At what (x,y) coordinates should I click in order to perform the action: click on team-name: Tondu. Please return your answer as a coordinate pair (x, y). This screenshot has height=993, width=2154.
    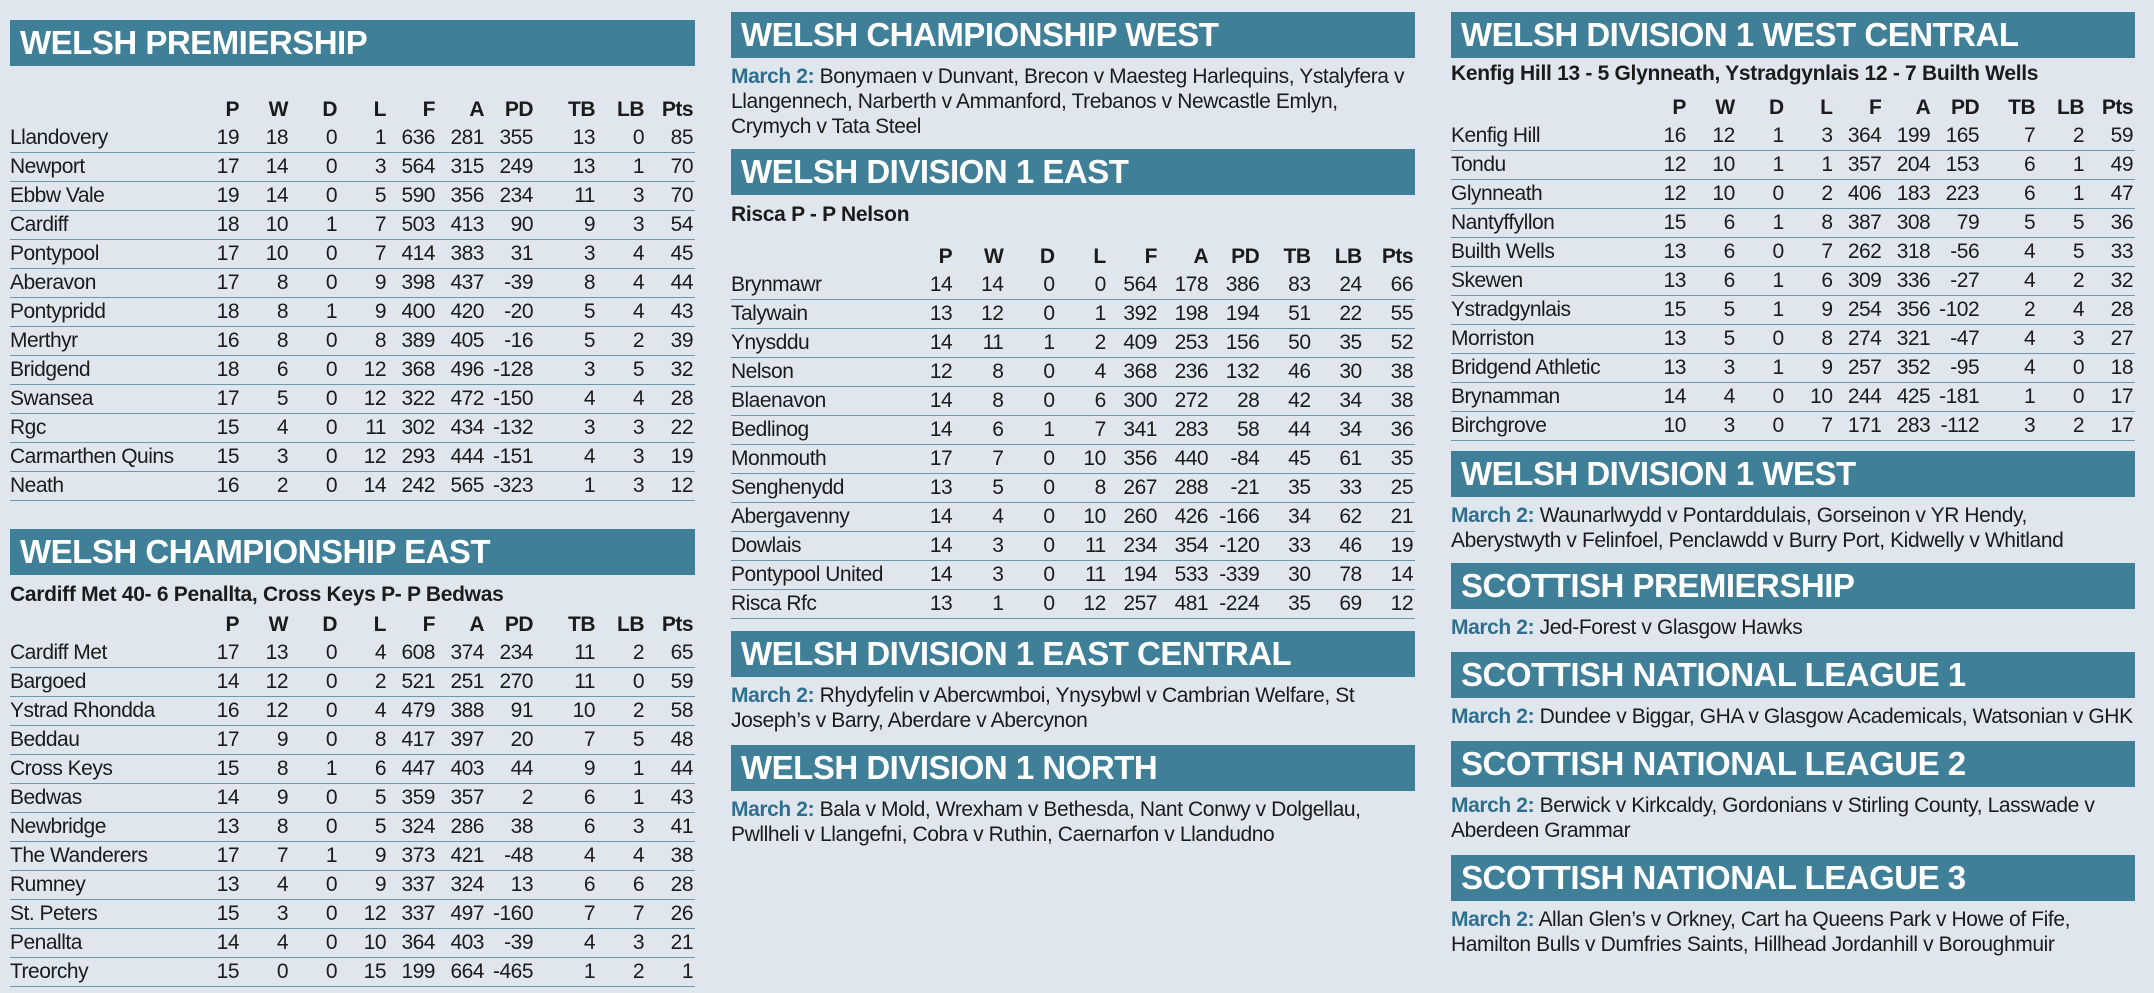
    Looking at the image, I should click on (1545, 165).